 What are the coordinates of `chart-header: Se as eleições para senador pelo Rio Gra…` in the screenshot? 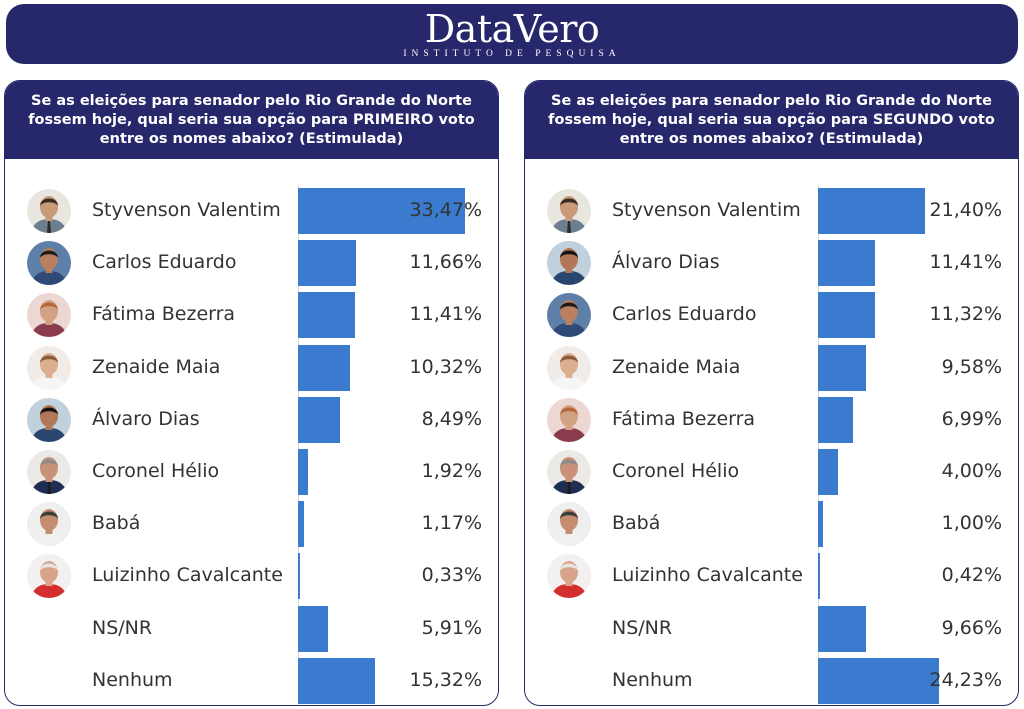 It's located at (771, 120).